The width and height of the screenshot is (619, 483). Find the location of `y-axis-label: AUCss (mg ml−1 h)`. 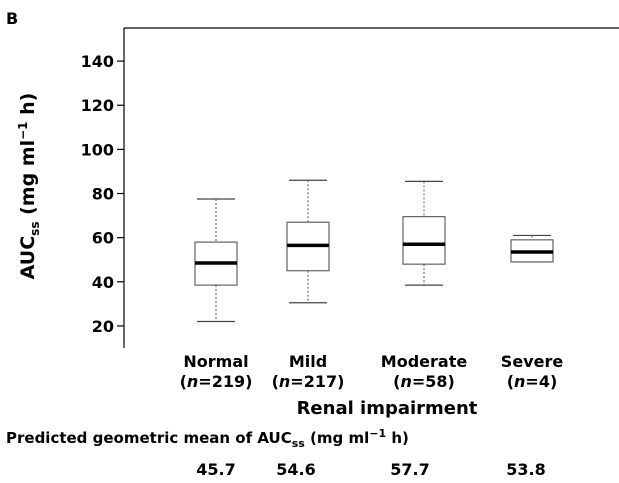

y-axis-label: AUCss (mg ml−1 h) is located at coordinates (29, 186).